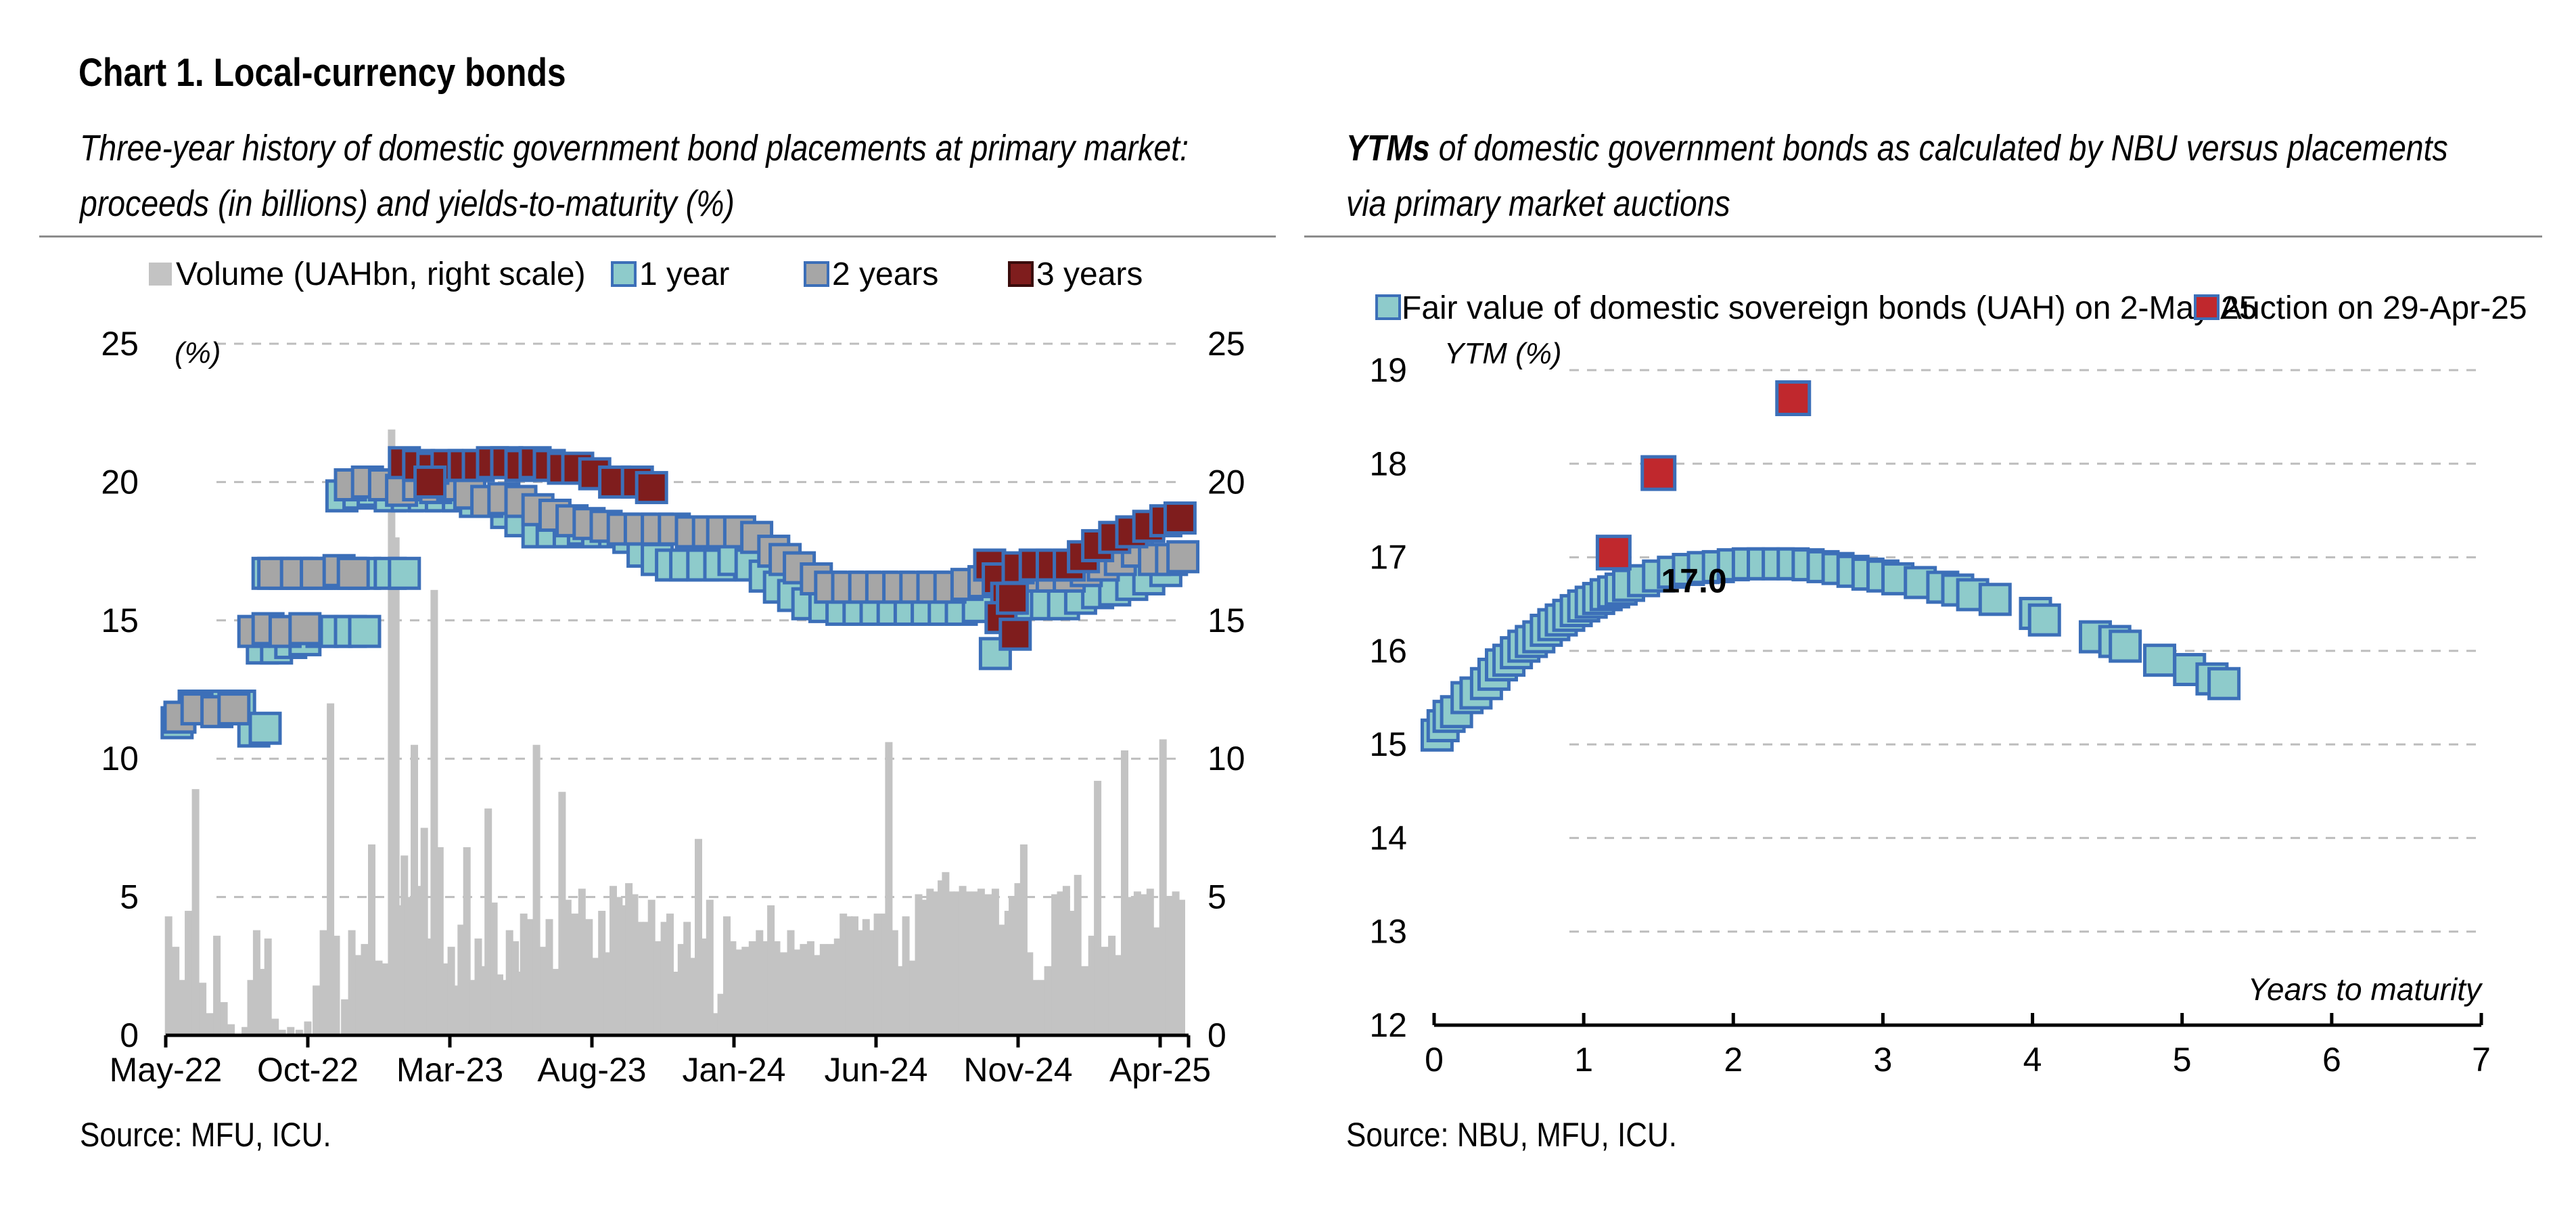  Describe the element at coordinates (1511, 1135) in the screenshot. I see `right-source-note: Source: NBU, MFU, ICU.` at that location.